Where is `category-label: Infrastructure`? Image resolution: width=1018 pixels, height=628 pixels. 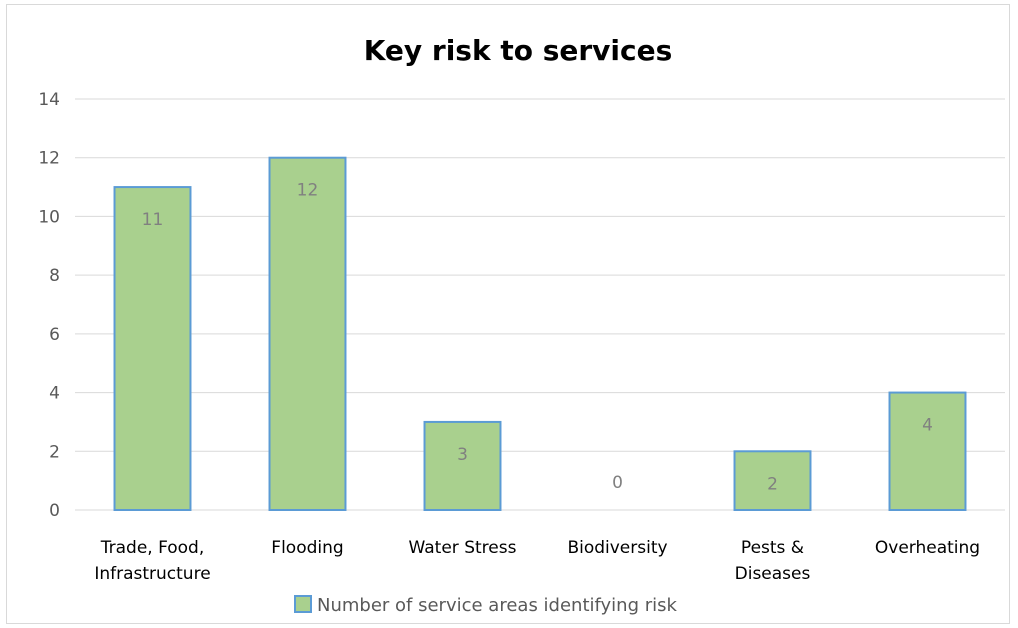 category-label: Infrastructure is located at coordinates (152, 574).